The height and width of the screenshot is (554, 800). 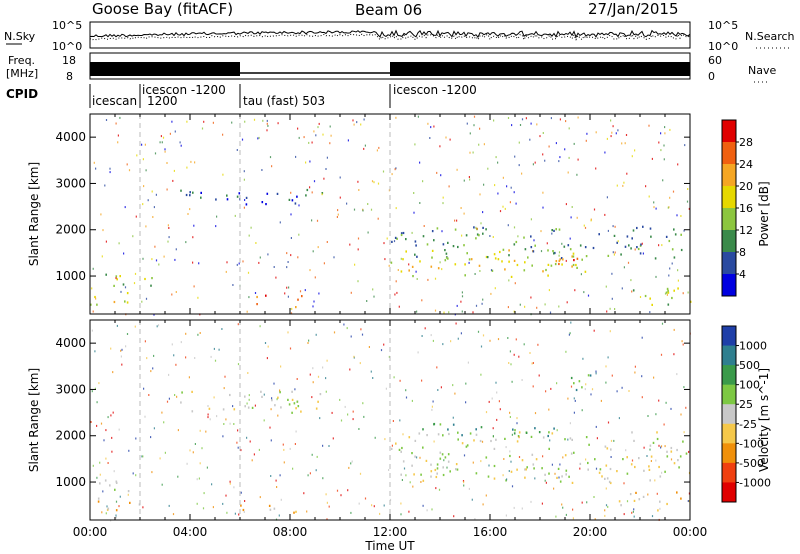 What do you see at coordinates (91, 304) in the screenshot?
I see `cell-r1` at bounding box center [91, 304].